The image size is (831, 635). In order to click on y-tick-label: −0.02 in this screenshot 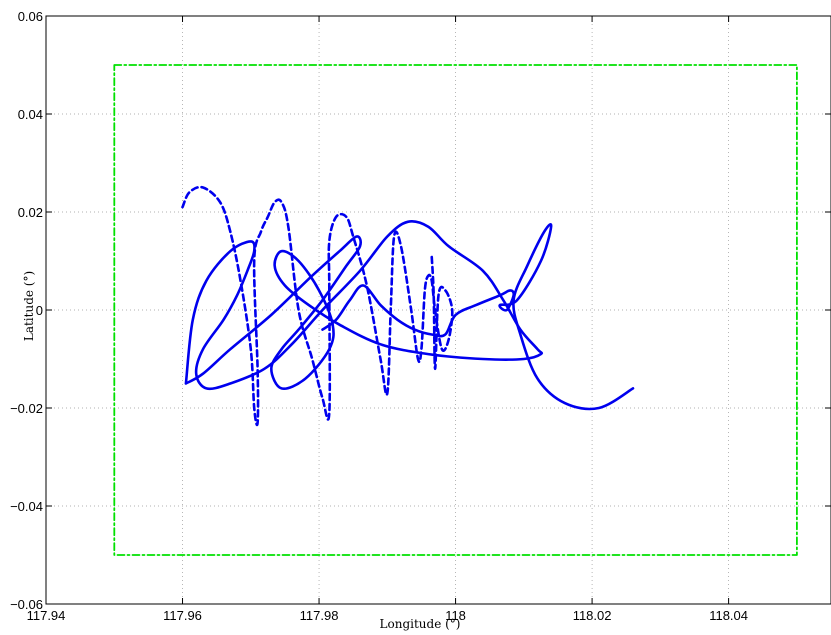, I will do `click(26, 408)`.